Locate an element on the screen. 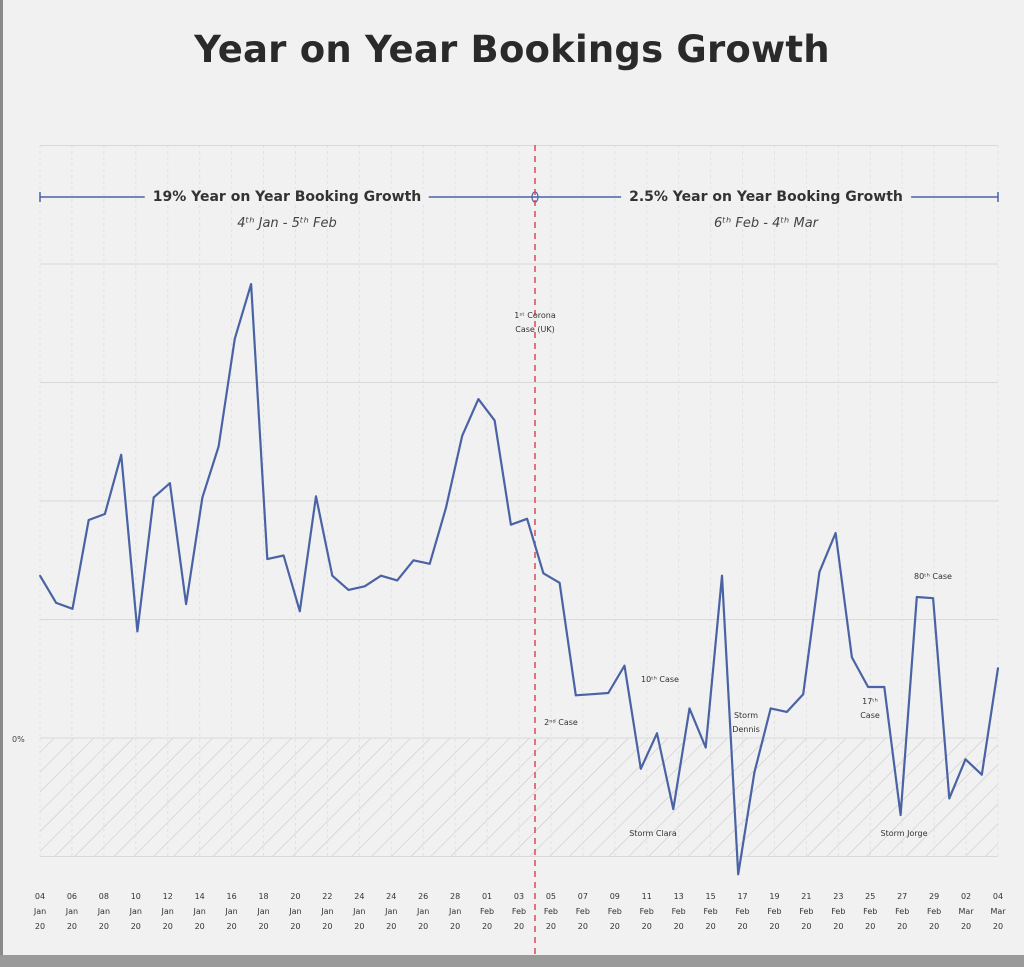 The height and width of the screenshot is (967, 1024). x-tick-label: 09 is located at coordinates (615, 896).